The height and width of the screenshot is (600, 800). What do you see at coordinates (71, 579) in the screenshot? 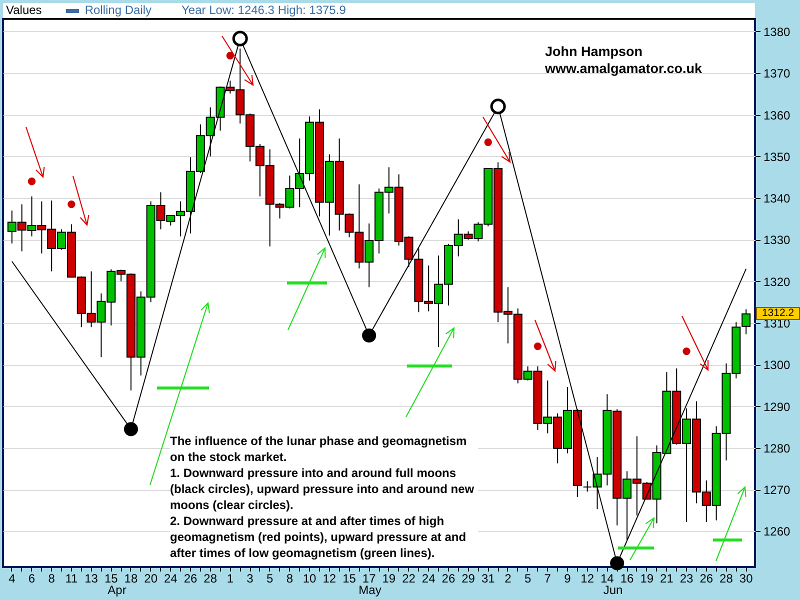
I see `x-tick-label: 11` at bounding box center [71, 579].